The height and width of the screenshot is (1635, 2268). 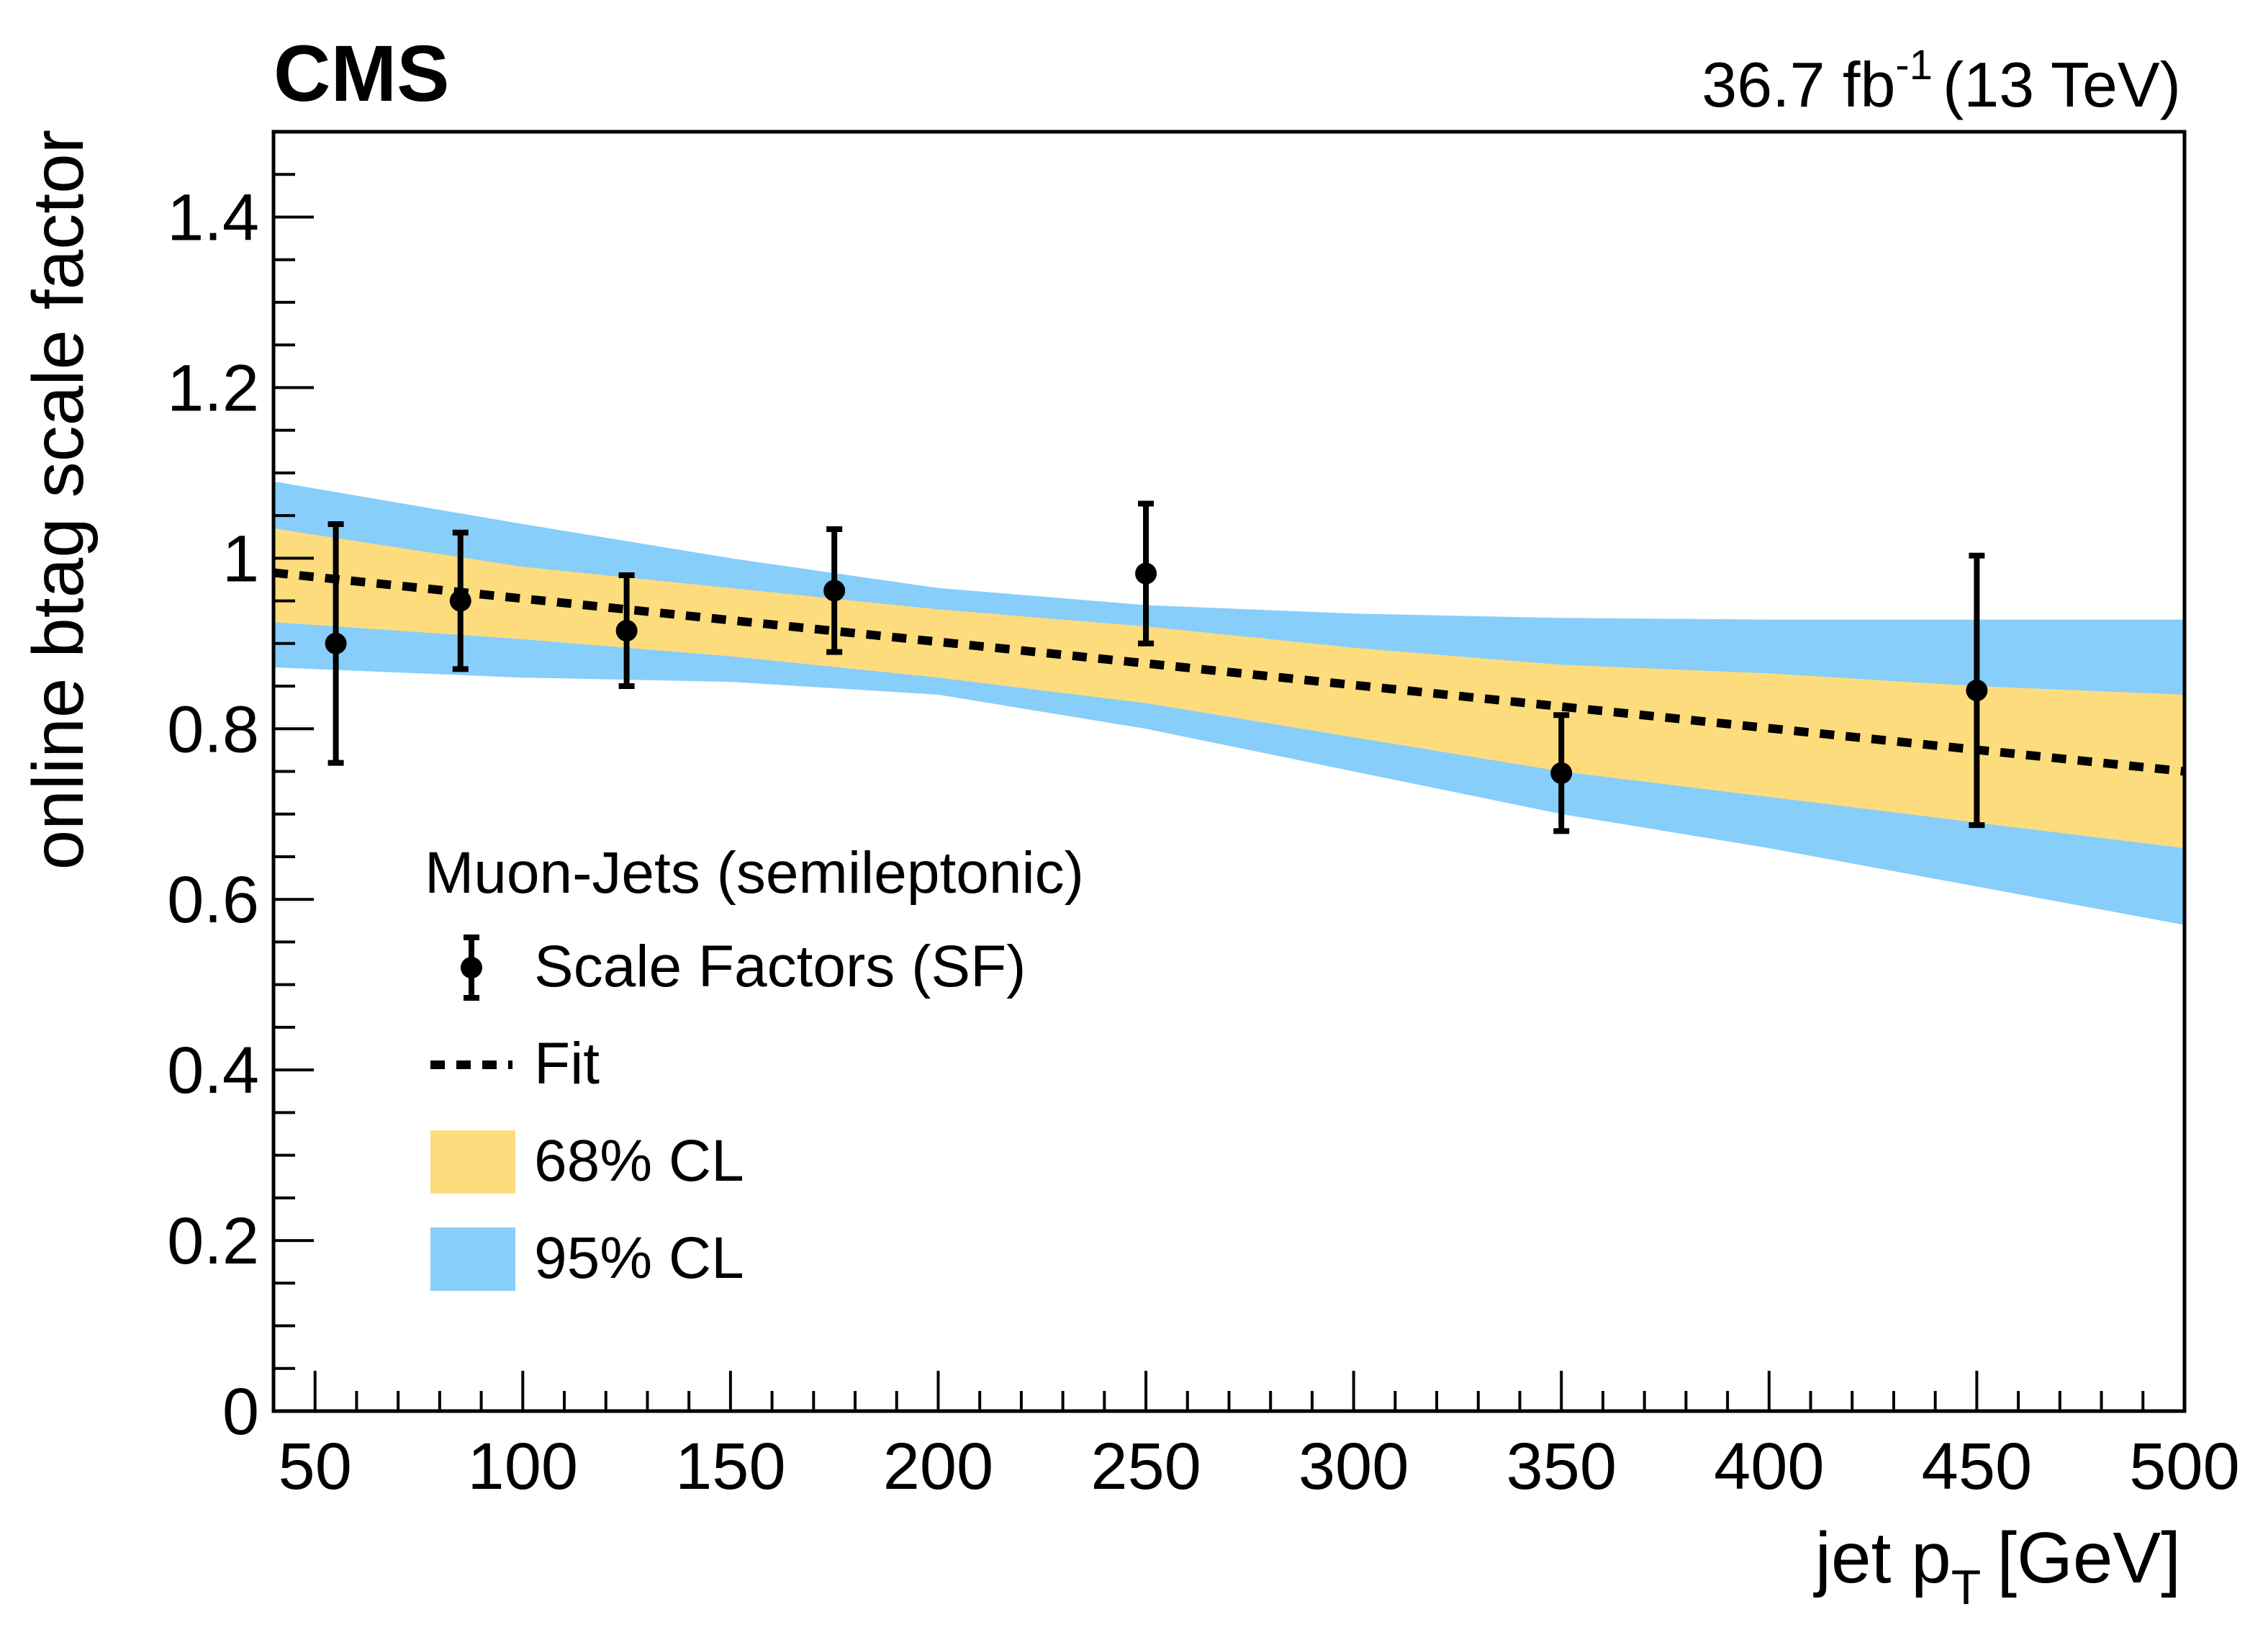 What do you see at coordinates (639, 1258) in the screenshot?
I see `legend-label: 95% CL` at bounding box center [639, 1258].